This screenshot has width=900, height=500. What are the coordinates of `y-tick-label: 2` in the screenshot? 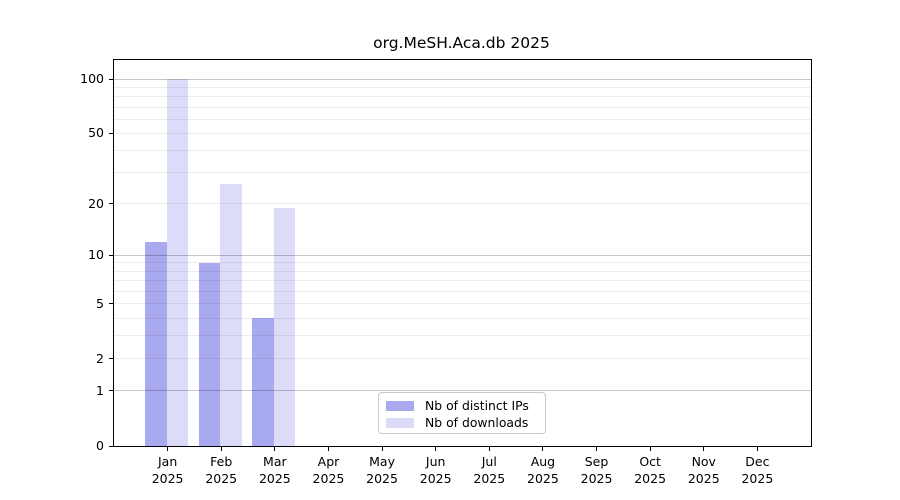 It's located at (100, 358).